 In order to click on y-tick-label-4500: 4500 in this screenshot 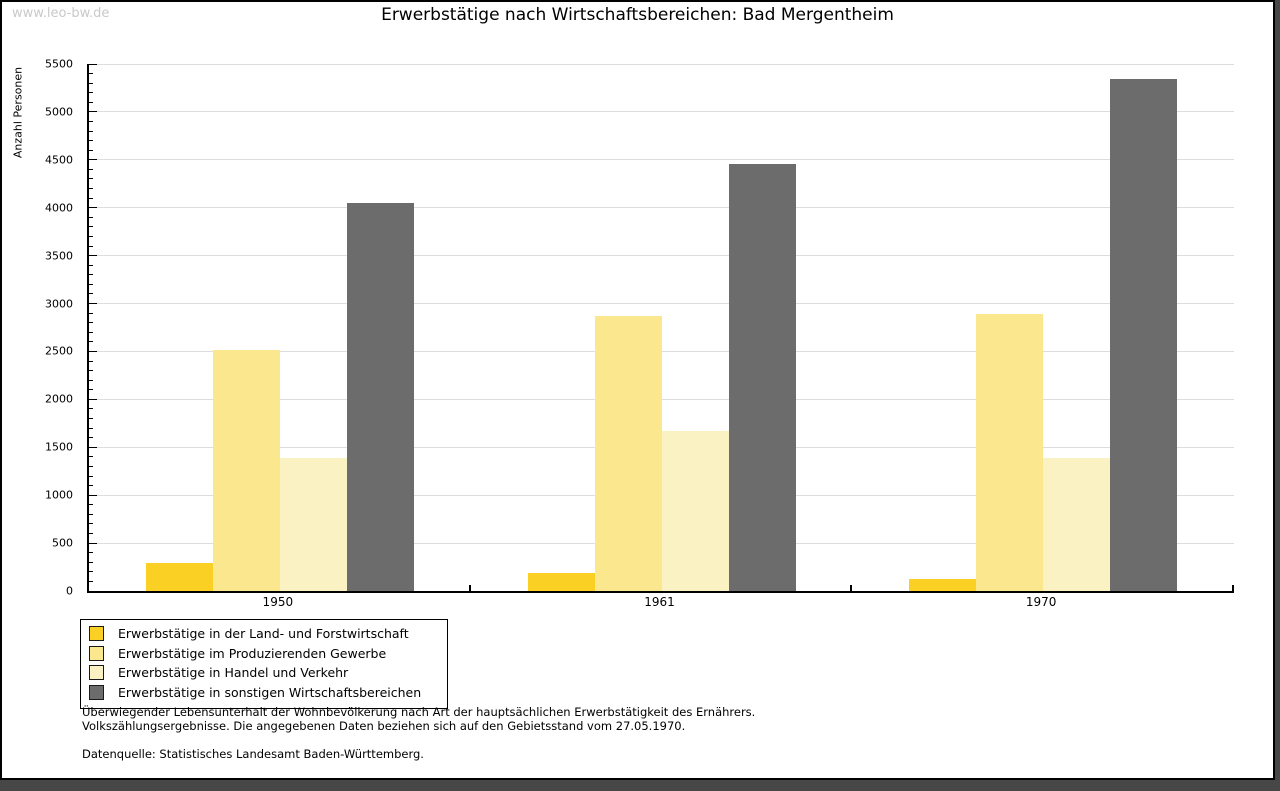, I will do `click(59, 160)`.